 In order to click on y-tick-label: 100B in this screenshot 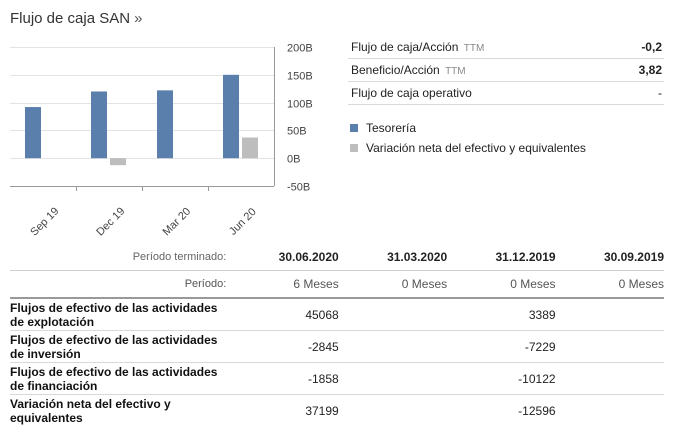, I will do `click(300, 105)`.